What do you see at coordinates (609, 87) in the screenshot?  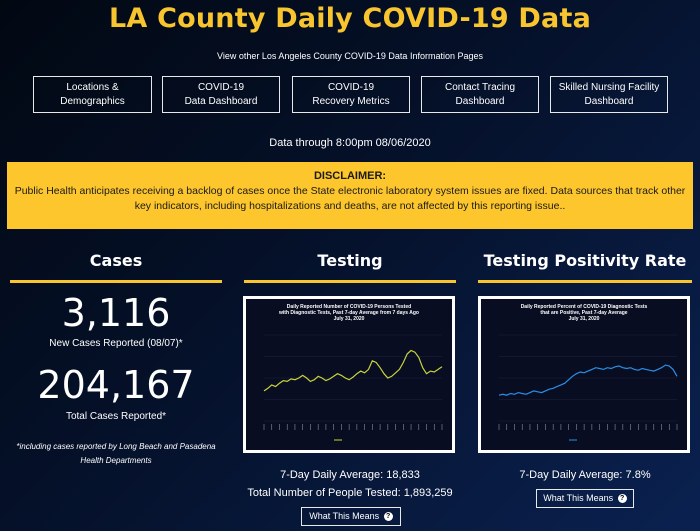 I see `nav-button-label: Skilled Nursing Facility` at bounding box center [609, 87].